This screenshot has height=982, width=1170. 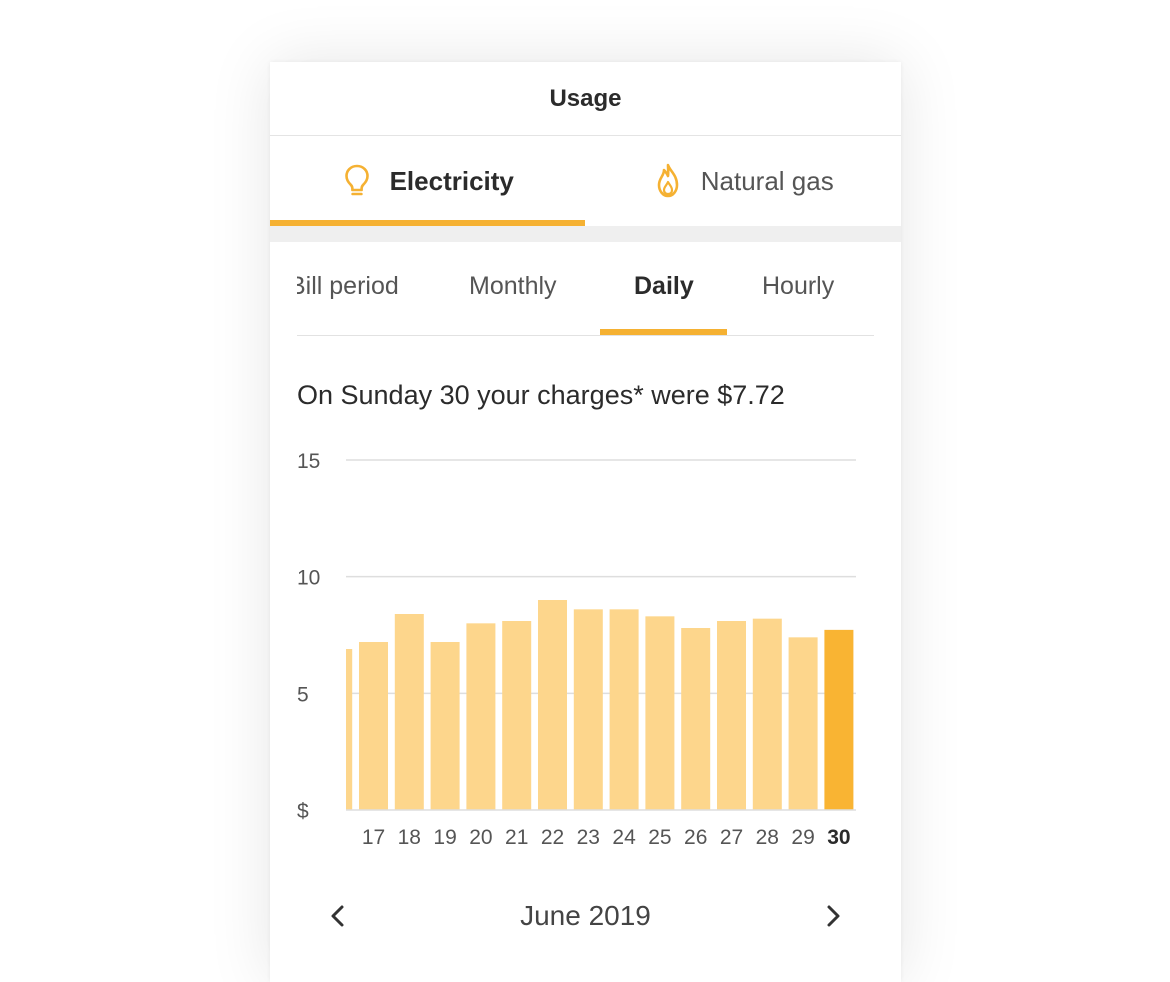 I want to click on chevron-right-icon, so click(x=833, y=916).